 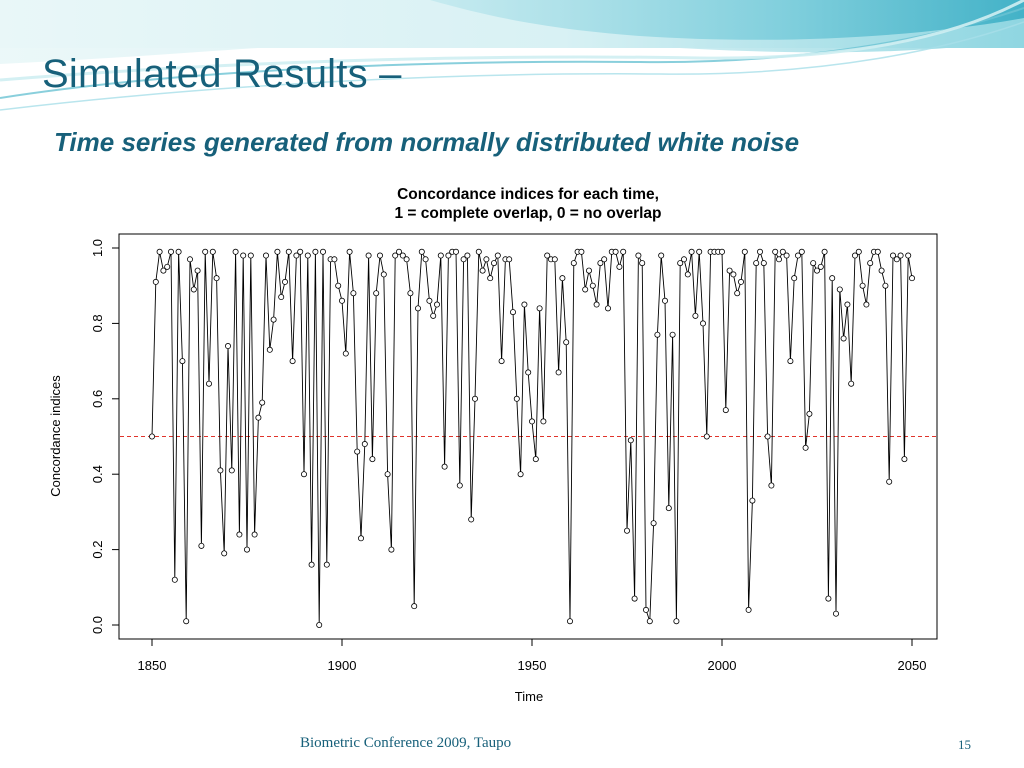 What do you see at coordinates (97, 474) in the screenshot?
I see `y-tick-label: 0.4` at bounding box center [97, 474].